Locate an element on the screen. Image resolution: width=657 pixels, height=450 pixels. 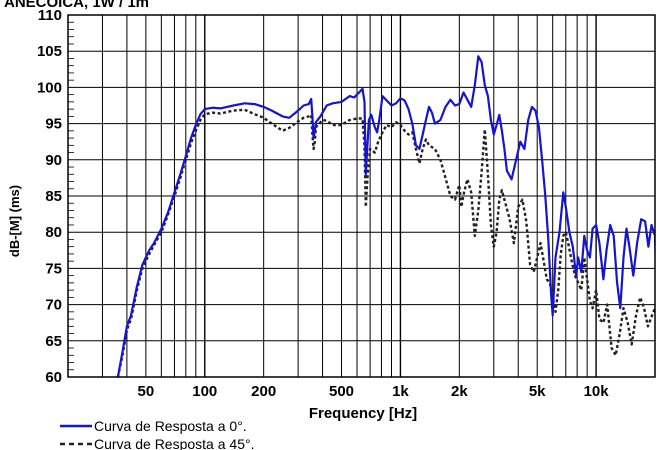
x-tick-label: 5k is located at coordinates (537, 391).